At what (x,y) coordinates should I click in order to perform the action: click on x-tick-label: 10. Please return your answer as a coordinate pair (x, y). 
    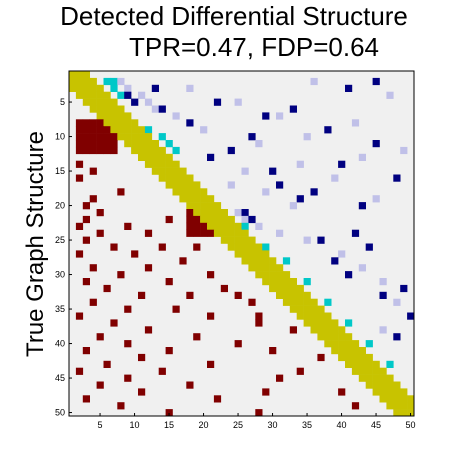
    Looking at the image, I should click on (135, 425).